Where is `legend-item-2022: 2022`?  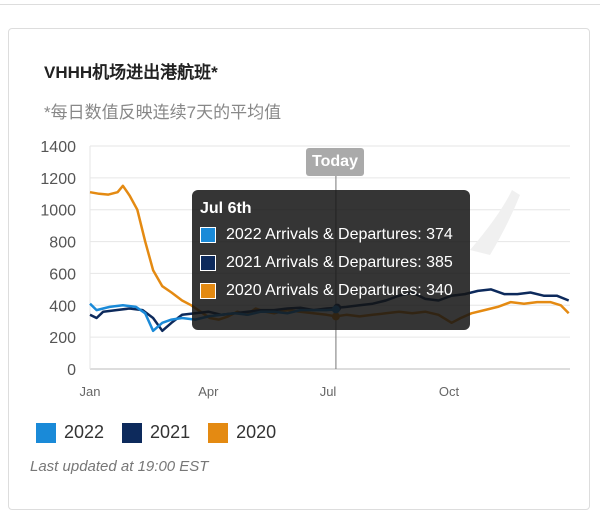
legend-item-2022: 2022 is located at coordinates (70, 432).